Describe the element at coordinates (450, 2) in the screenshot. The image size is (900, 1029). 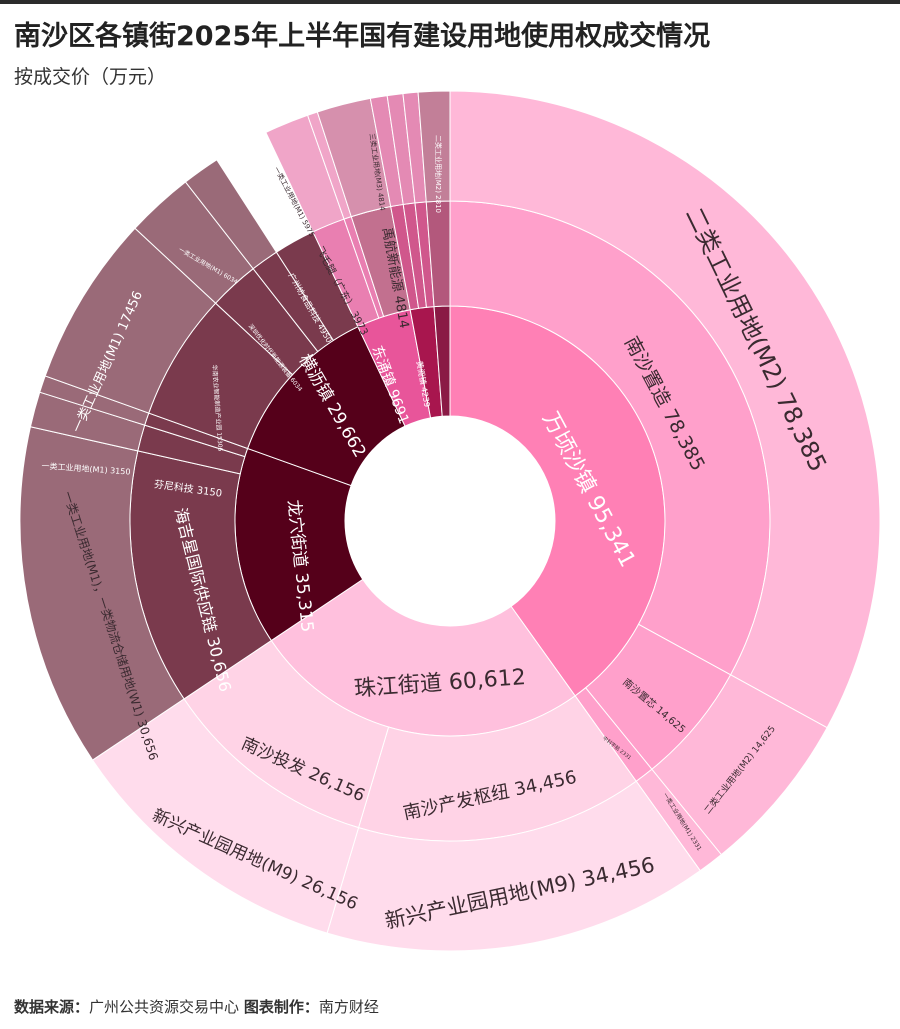
I see `top-rule` at that location.